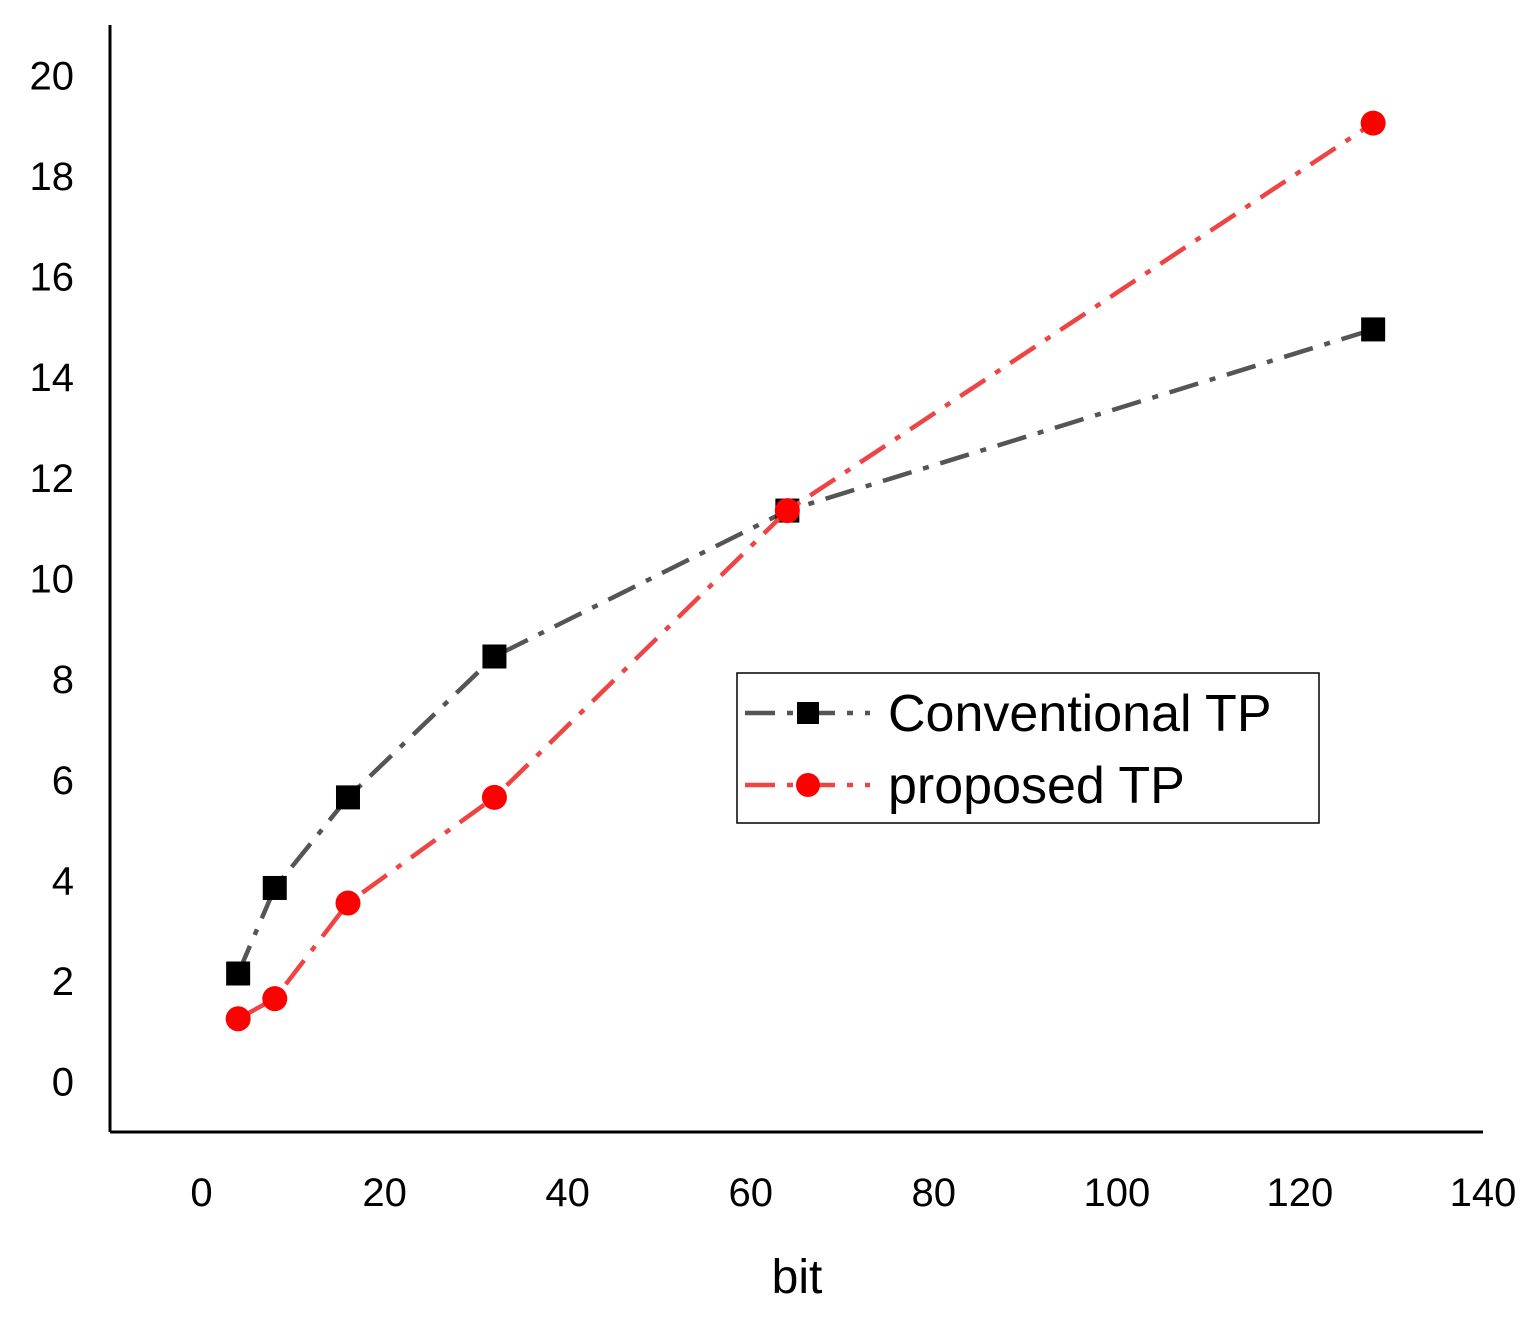 Image resolution: width=1540 pixels, height=1320 pixels. I want to click on legend-items: Conventional TP proposed TP, so click(1008, 750).